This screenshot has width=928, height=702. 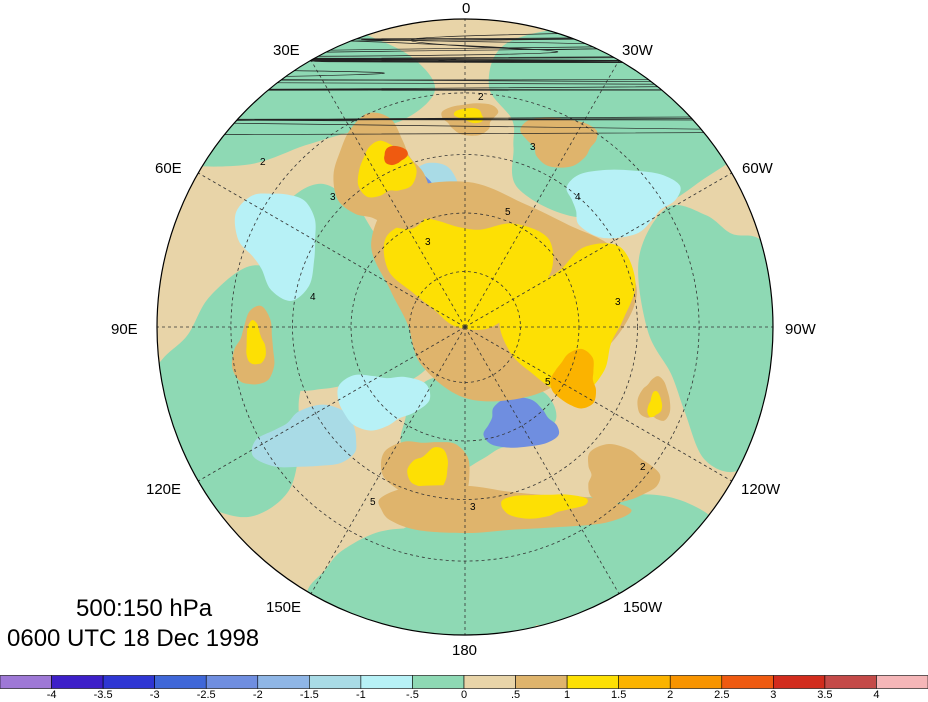 I want to click on colorbar-tick-label: -2.5, so click(x=206, y=695).